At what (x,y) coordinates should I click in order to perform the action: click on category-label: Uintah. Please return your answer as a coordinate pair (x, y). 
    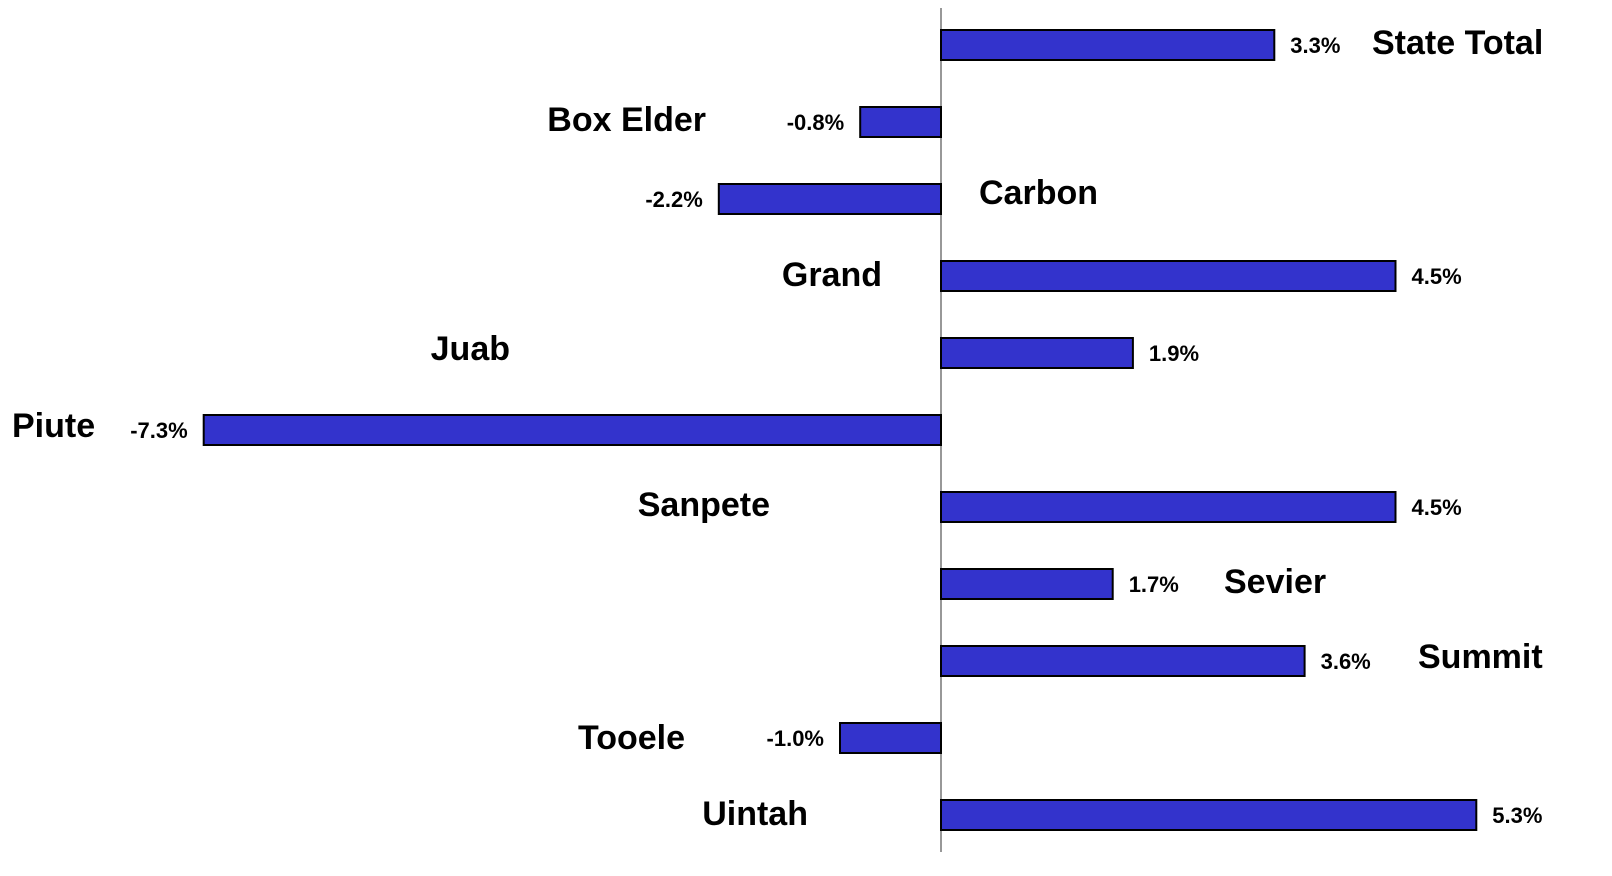
    Looking at the image, I should click on (755, 814).